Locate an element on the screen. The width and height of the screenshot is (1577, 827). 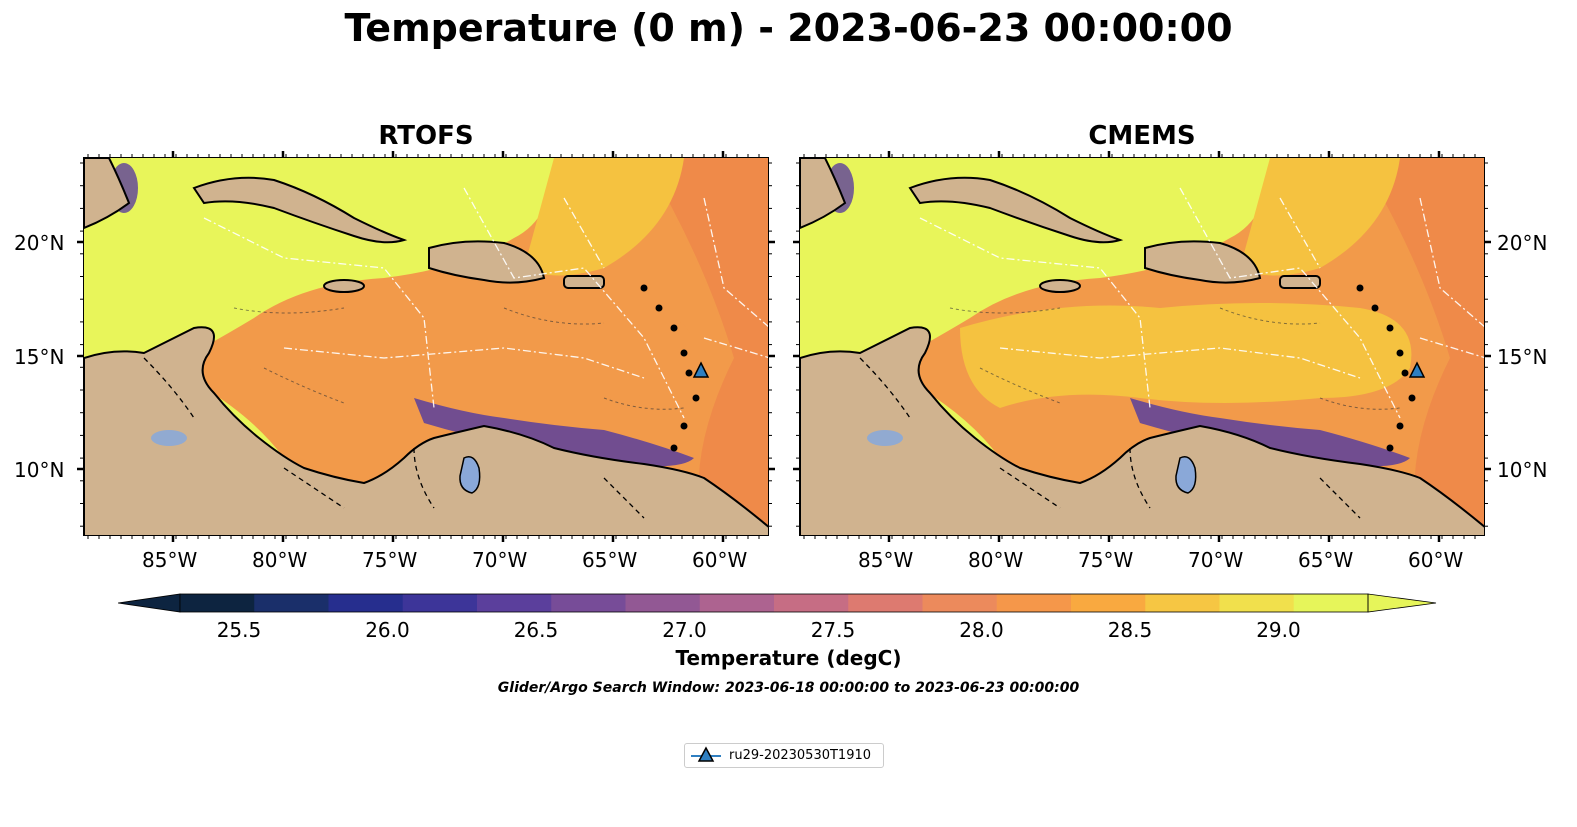
colorbar-tick-label: 27.5 is located at coordinates (833, 630).